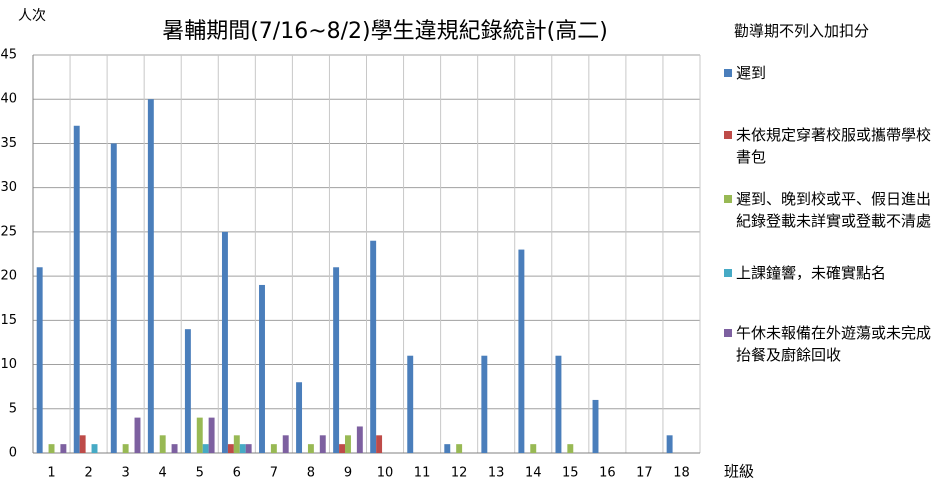  What do you see at coordinates (751, 73) in the screenshot?
I see `legend-label: 遲到` at bounding box center [751, 73].